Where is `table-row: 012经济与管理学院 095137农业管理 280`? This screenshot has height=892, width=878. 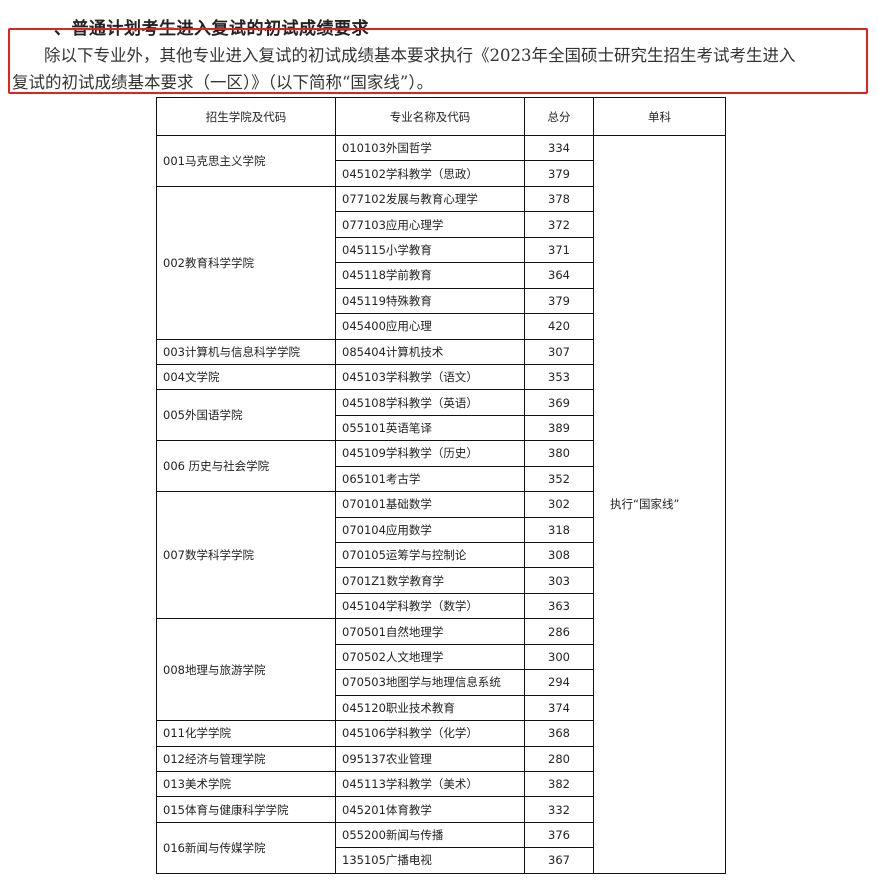
table-row: 012经济与管理学院 095137农业管理 280 is located at coordinates (441, 758).